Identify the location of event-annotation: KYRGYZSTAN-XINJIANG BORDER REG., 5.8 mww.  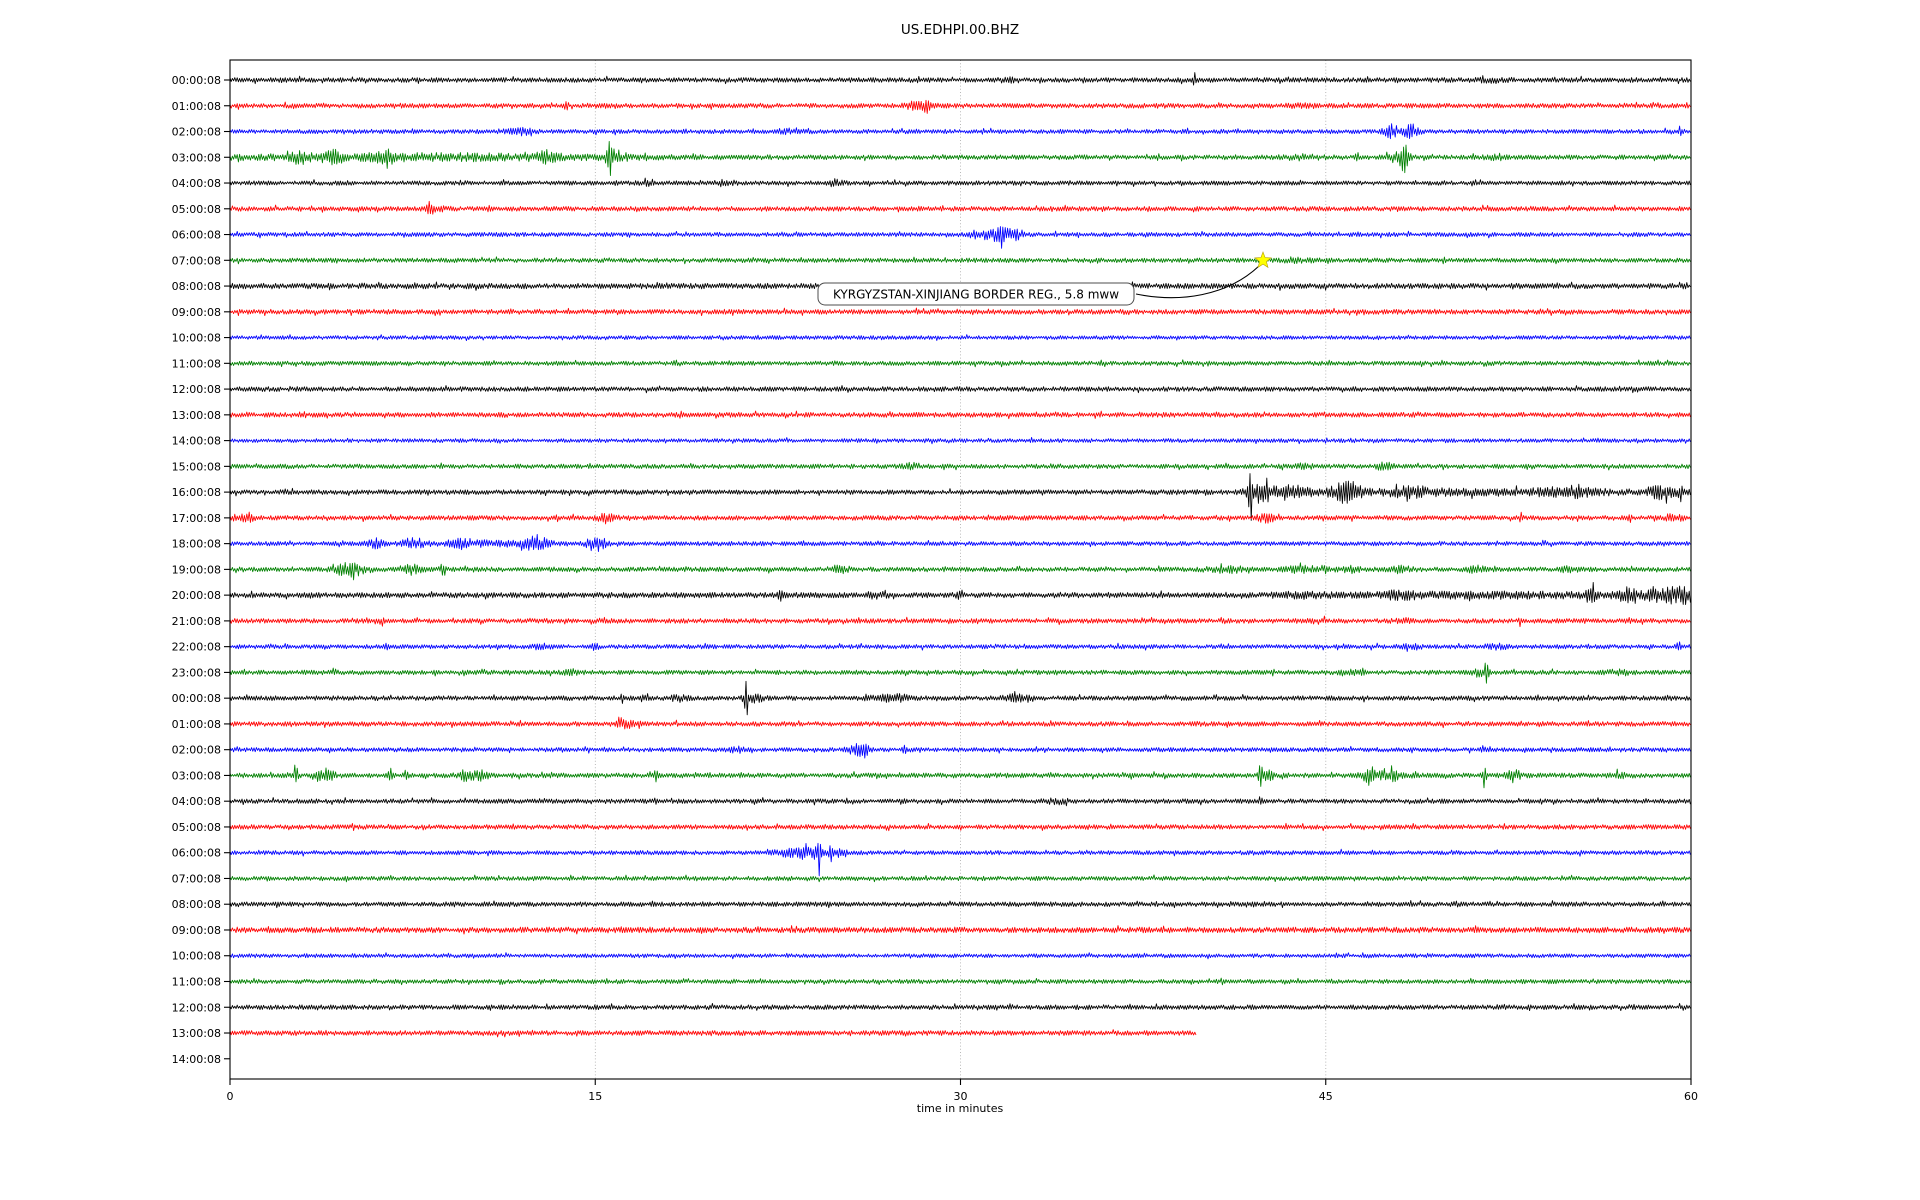
(1044, 278).